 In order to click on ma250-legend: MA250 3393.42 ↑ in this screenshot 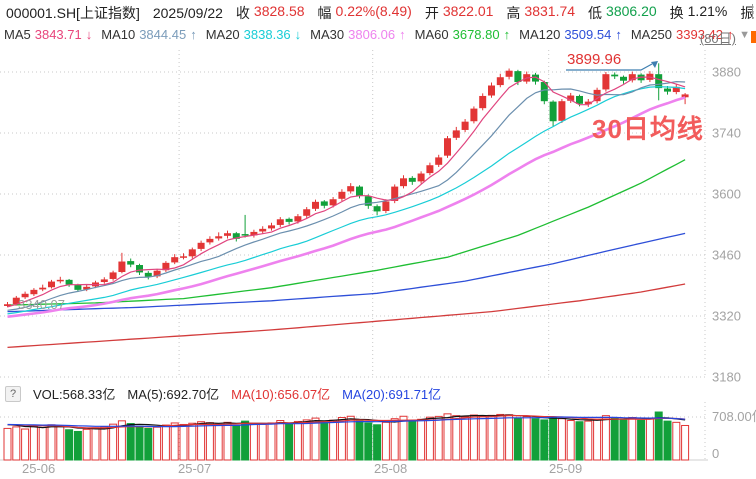, I will do `click(682, 34)`.